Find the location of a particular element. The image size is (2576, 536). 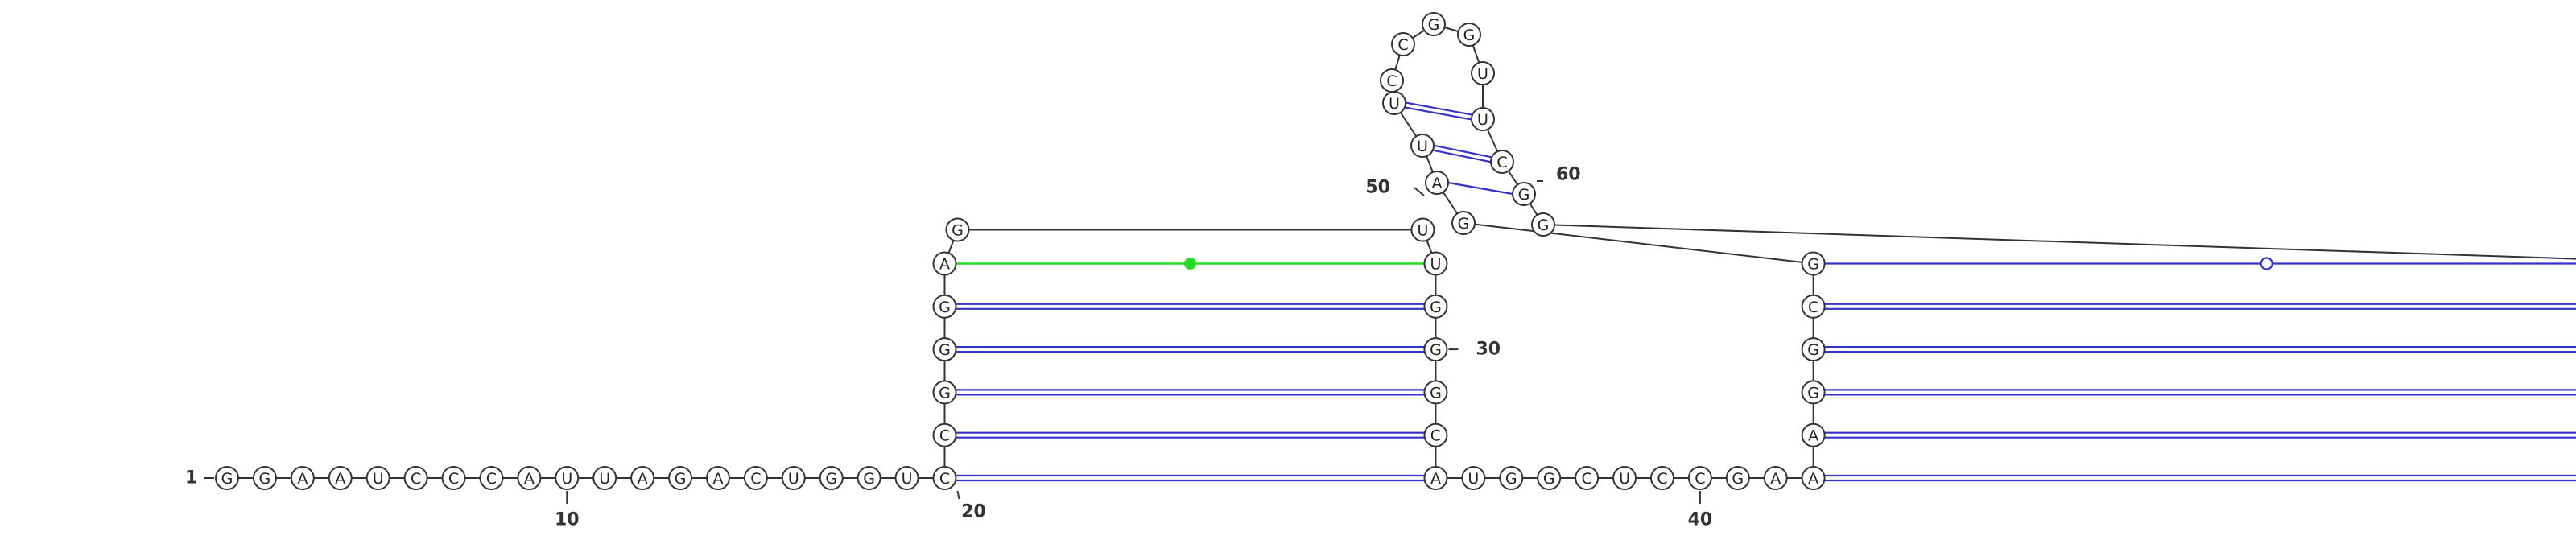

residue-number-label: 50 is located at coordinates (1377, 188).